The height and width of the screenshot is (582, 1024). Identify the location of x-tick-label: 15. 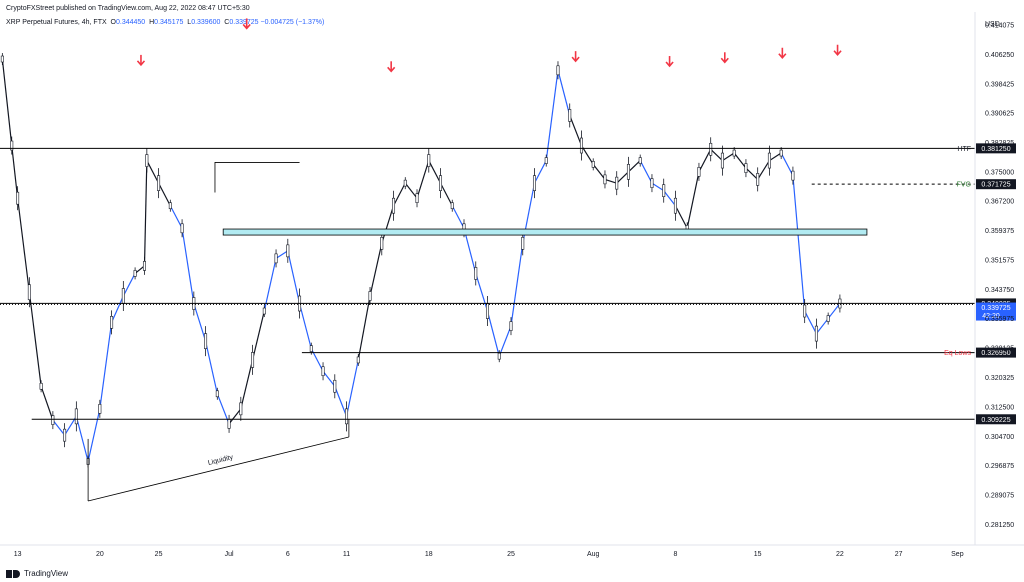
(758, 554).